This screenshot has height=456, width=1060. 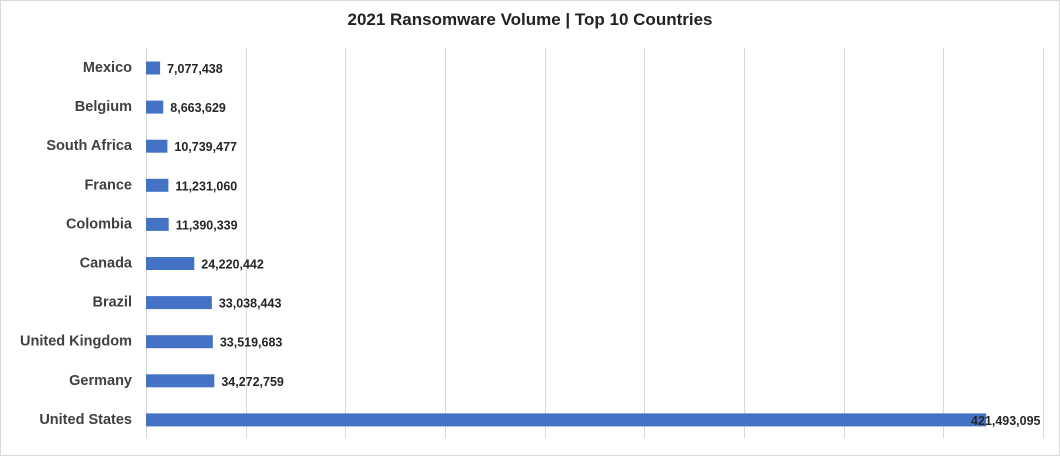 What do you see at coordinates (206, 186) in the screenshot?
I see `value-label: 11,231,060` at bounding box center [206, 186].